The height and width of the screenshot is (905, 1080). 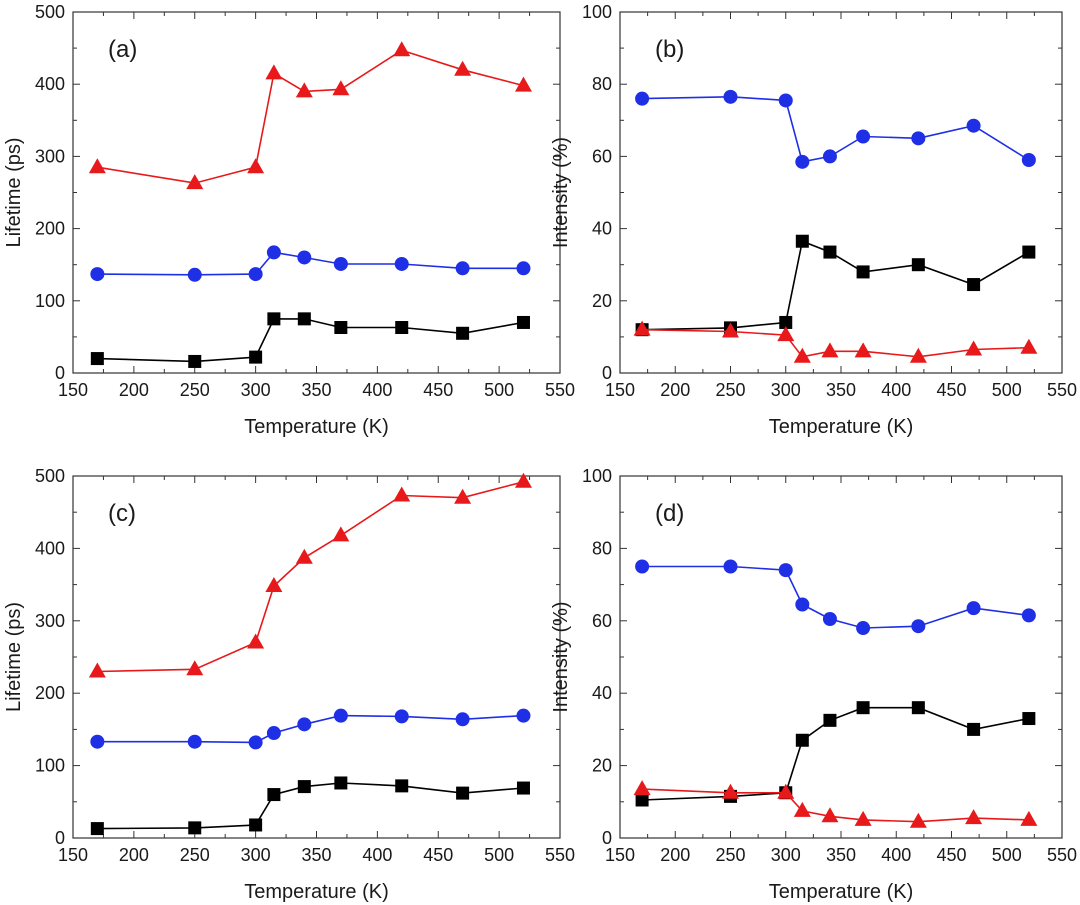 I want to click on panel-label: (d), so click(x=669, y=513).